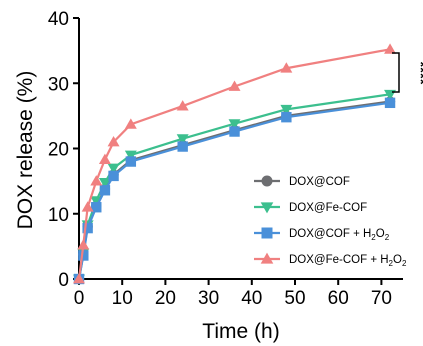 This screenshot has height=346, width=423. I want to click on legend-label: DOX@COF, so click(319, 182).